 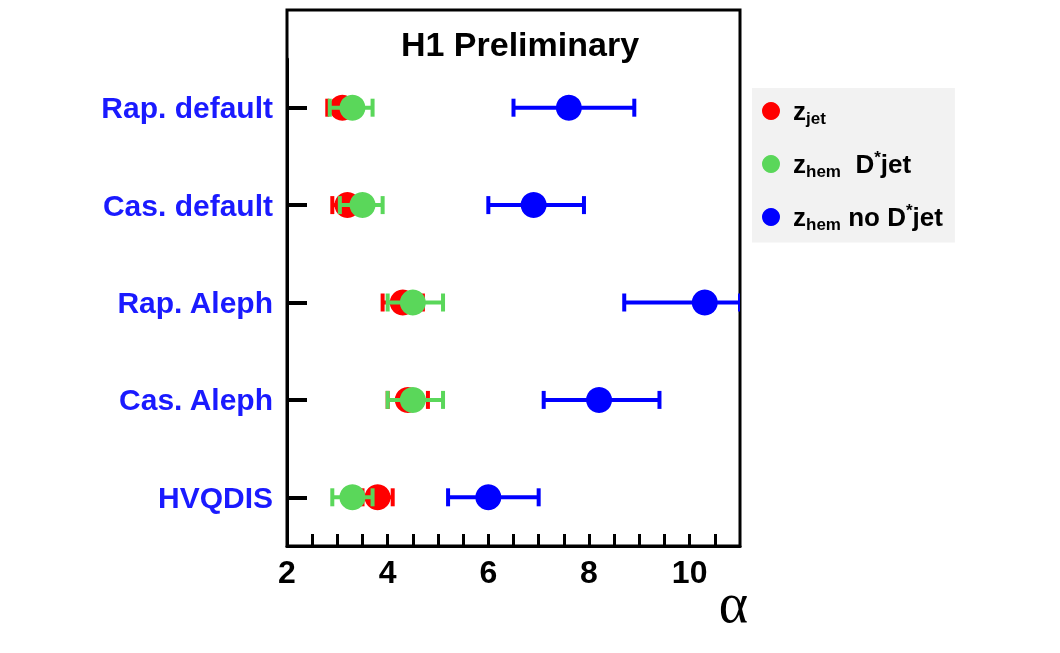 What do you see at coordinates (195, 302) in the screenshot?
I see `y-tick-label: Rap. Aleph` at bounding box center [195, 302].